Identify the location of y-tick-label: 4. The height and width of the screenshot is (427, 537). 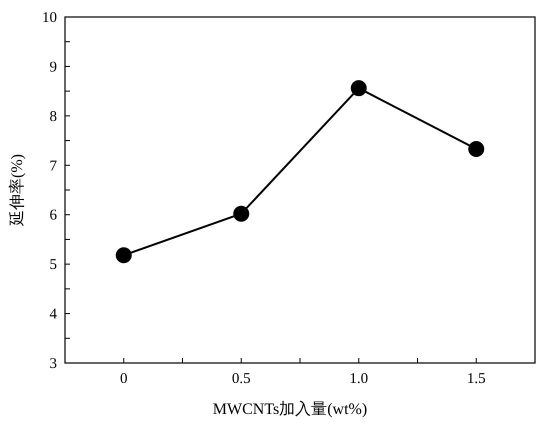
(54, 314).